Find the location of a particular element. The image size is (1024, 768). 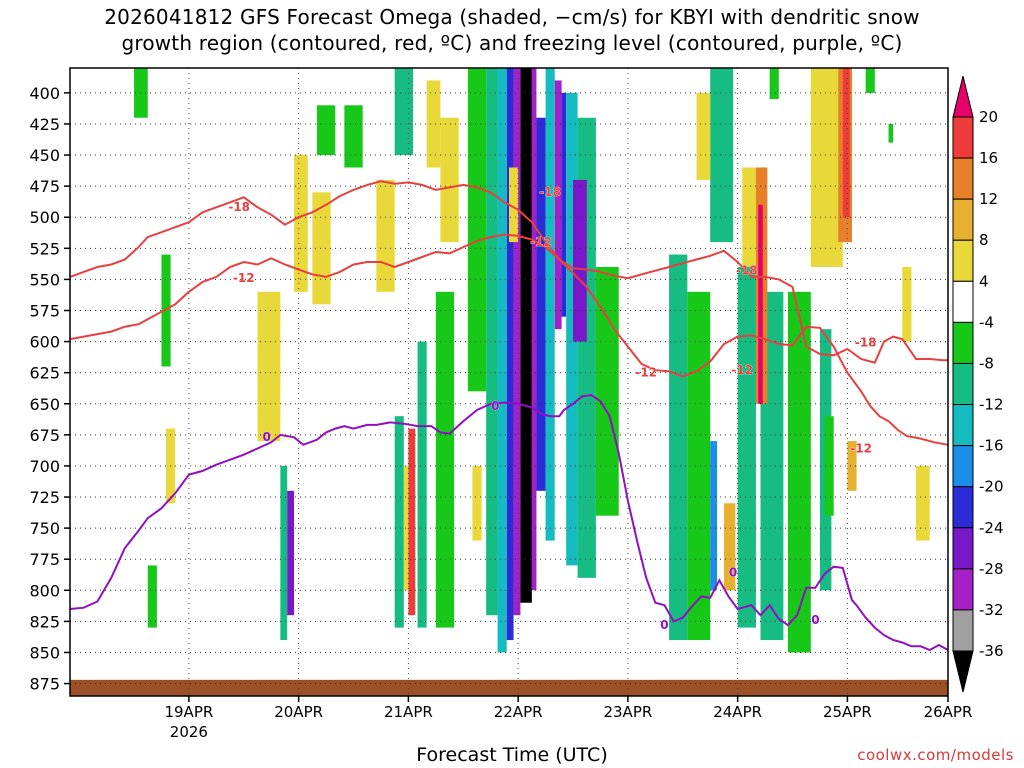

colorbar-label-11: -28 is located at coordinates (991, 569).